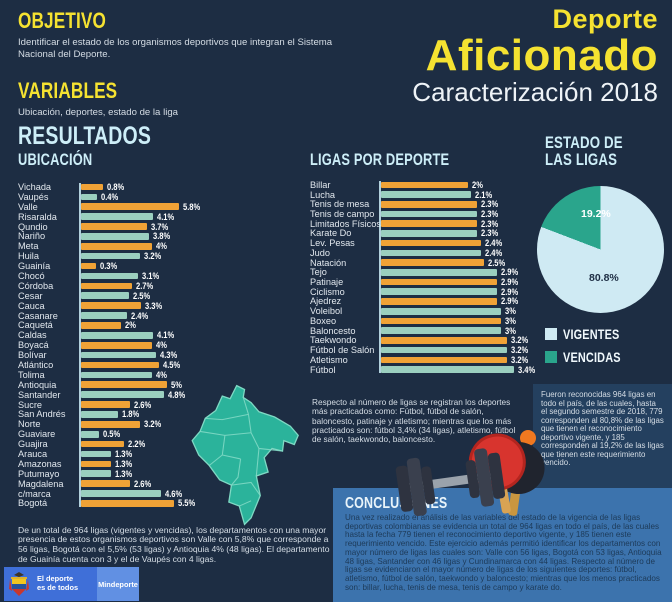 The image size is (672, 602). I want to click on bar-row: Cesar 2.5%, so click(168, 296).